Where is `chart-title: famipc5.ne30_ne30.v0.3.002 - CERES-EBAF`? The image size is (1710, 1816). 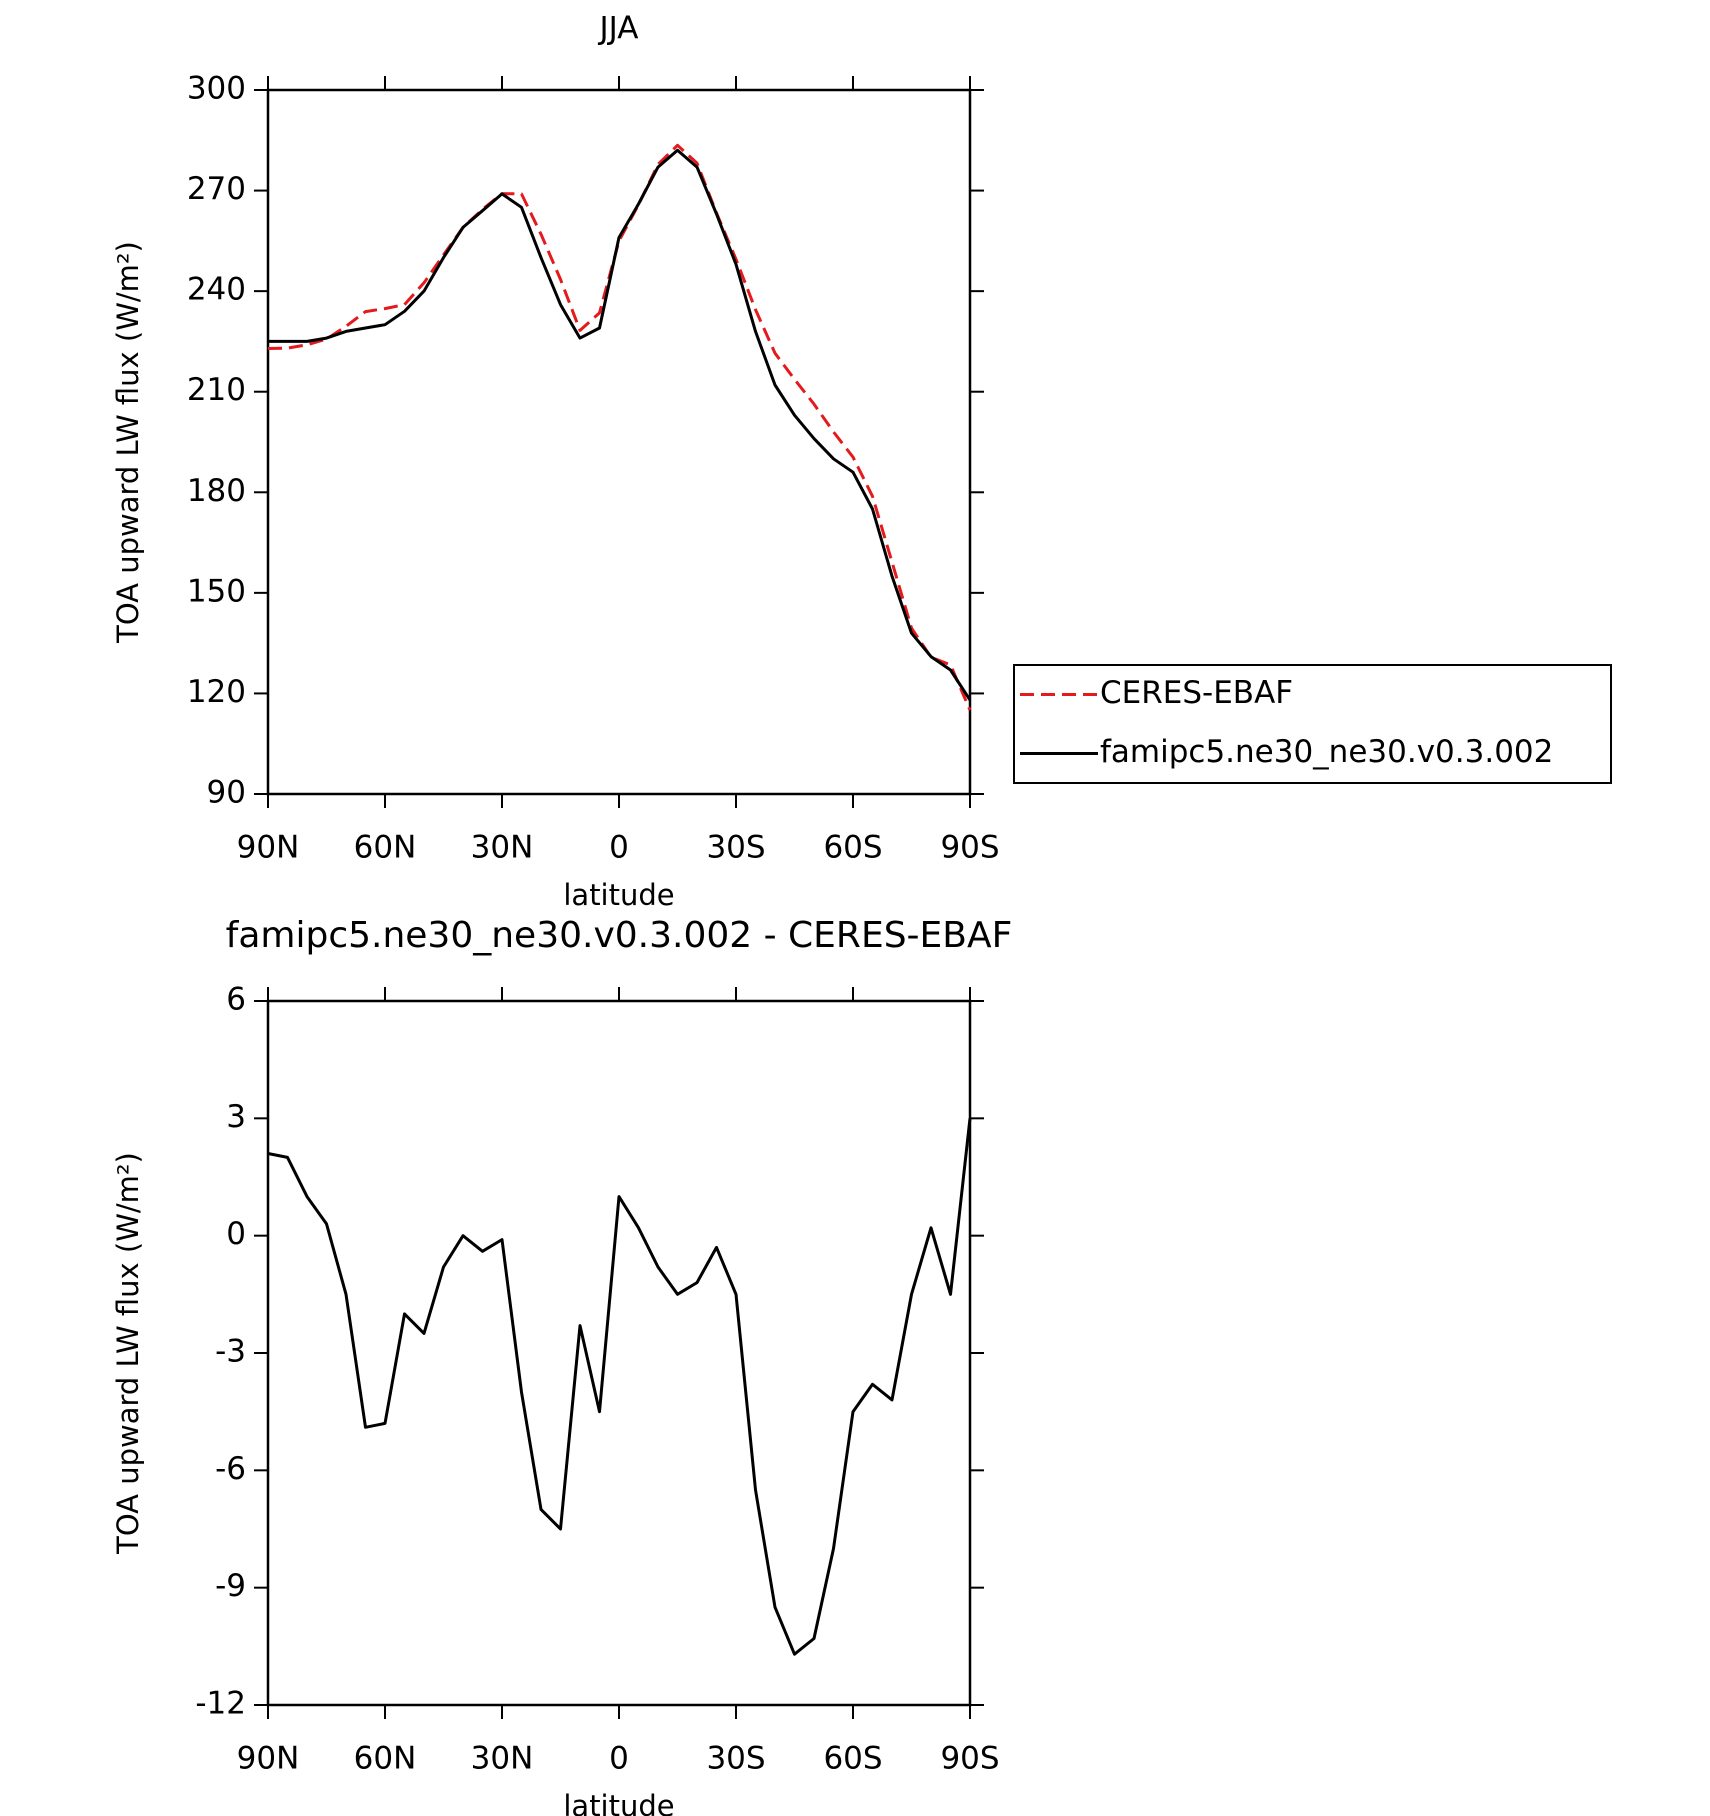
chart-title: famipc5.ne30_ne30.v0.3.002 - CERES-EBAF is located at coordinates (619, 935).